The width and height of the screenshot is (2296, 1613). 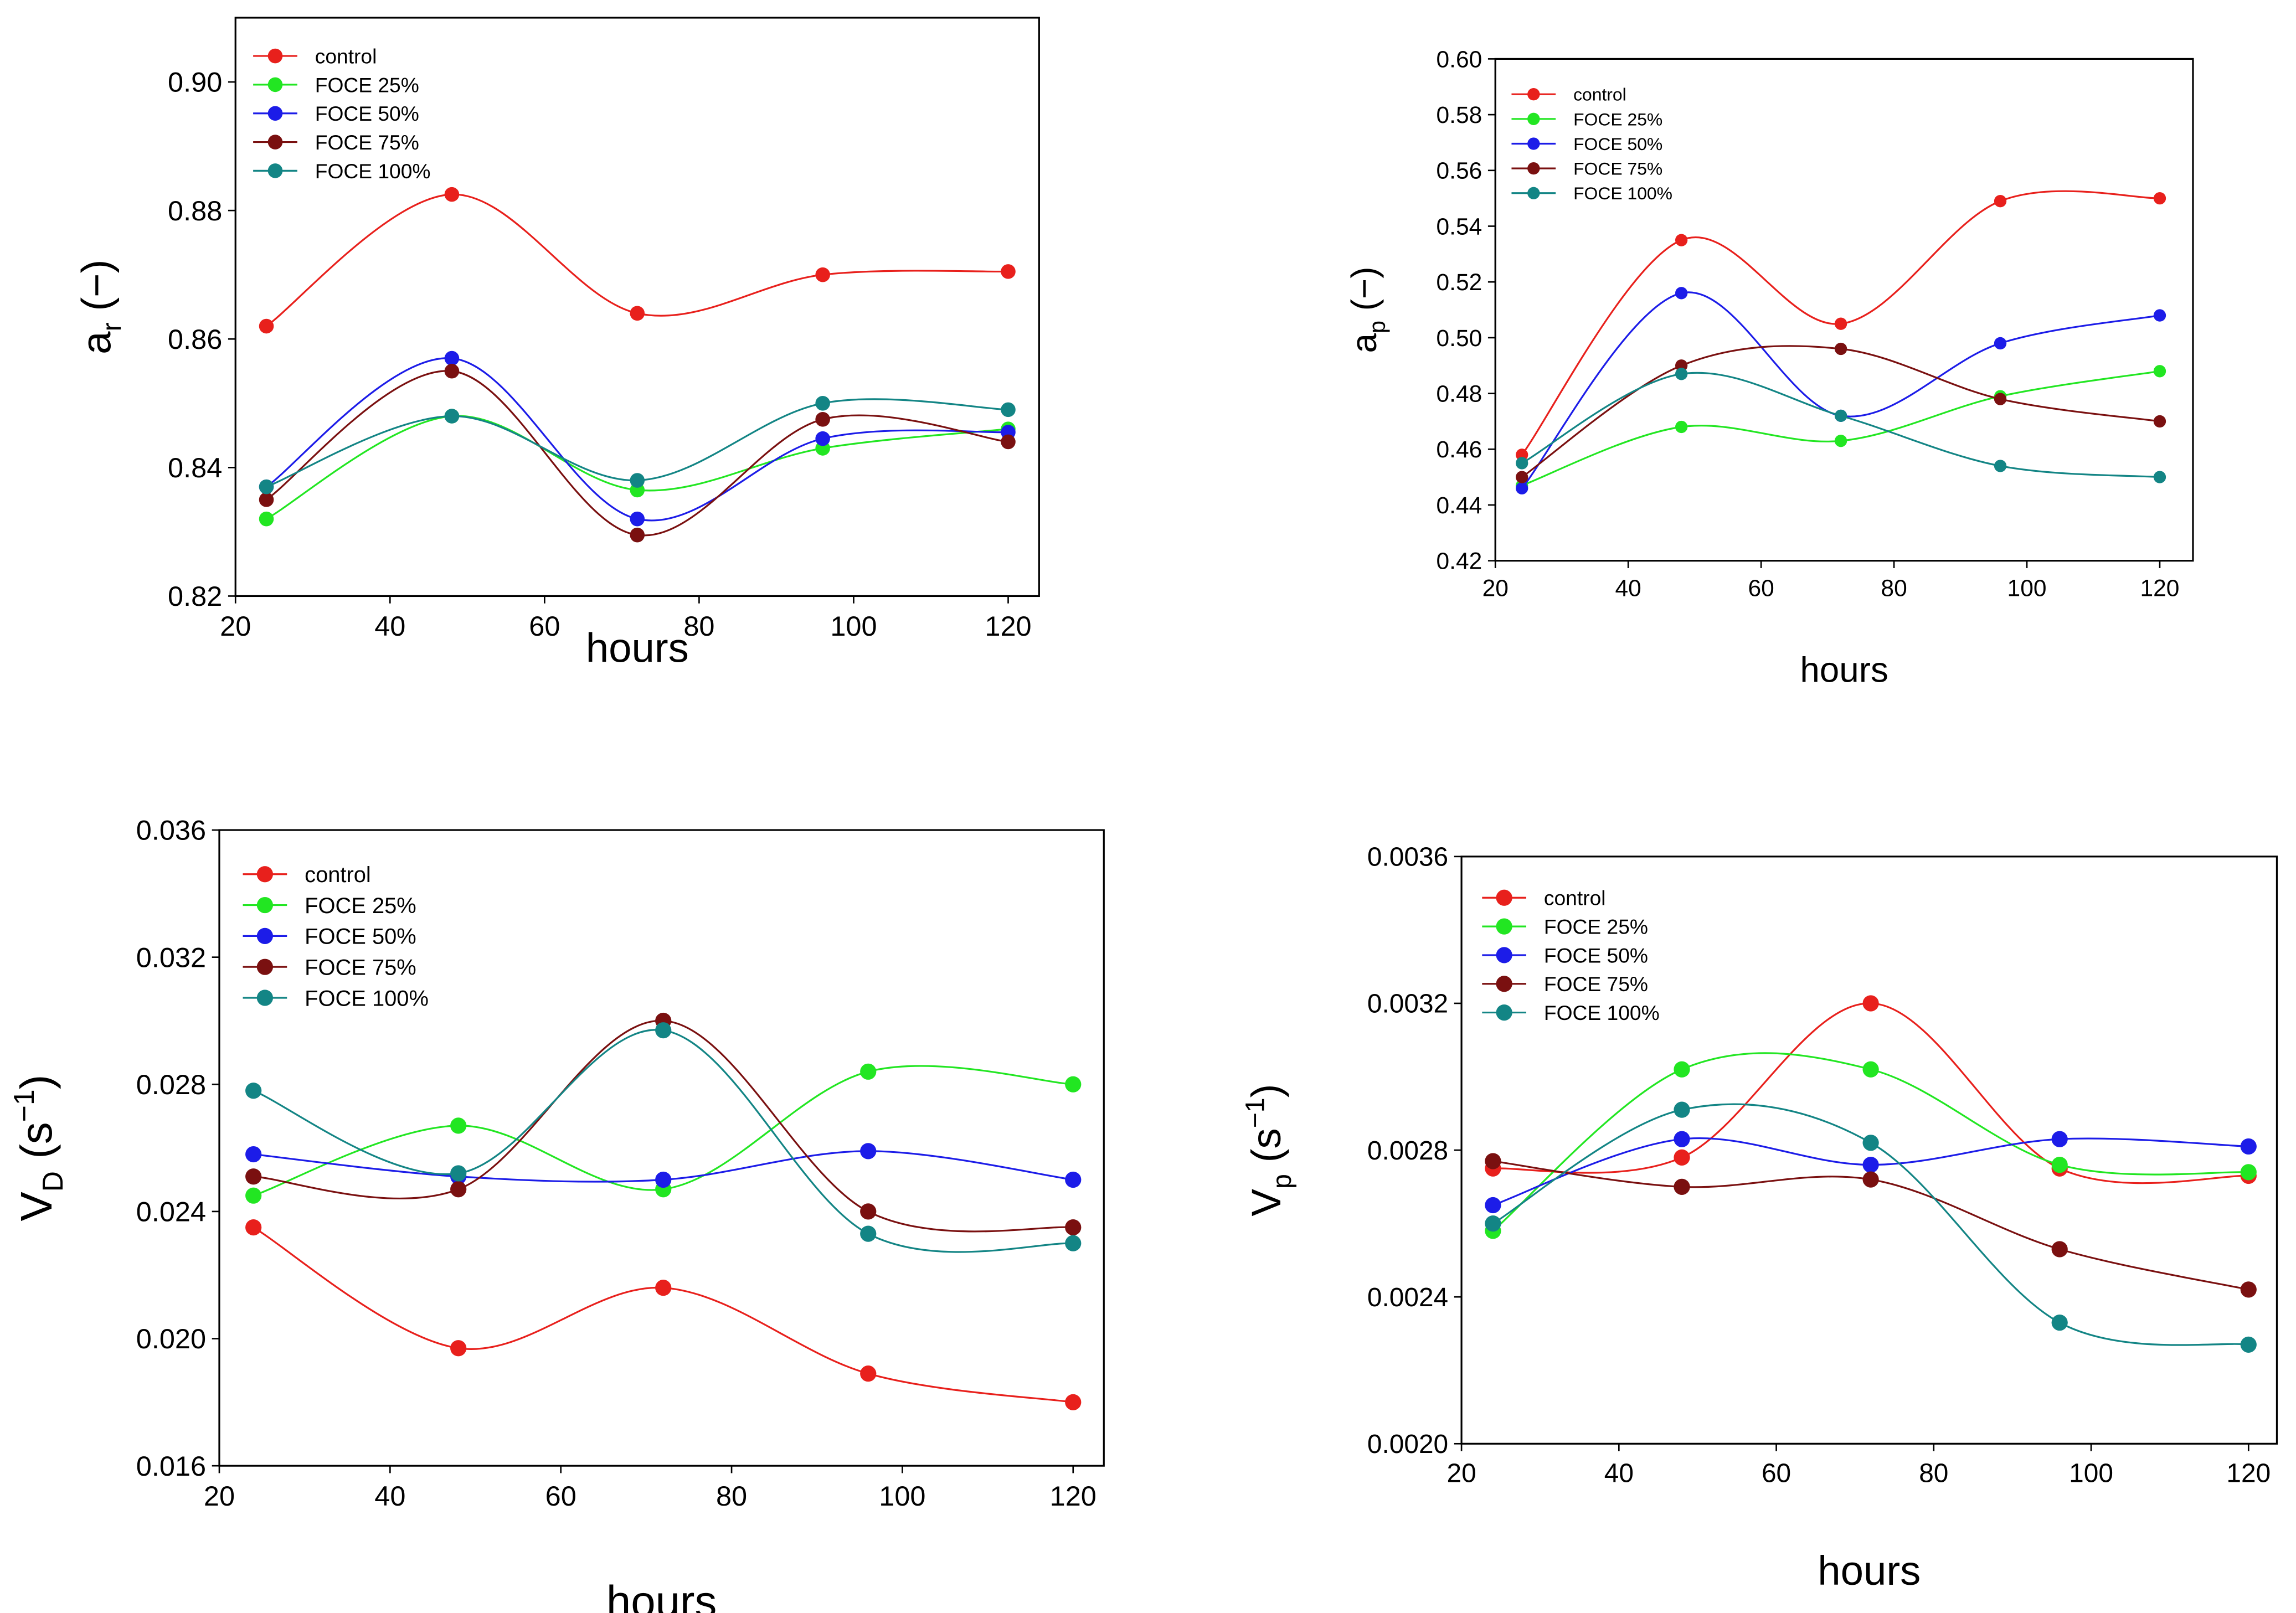 What do you see at coordinates (96, 291) in the screenshot?
I see `y-axis-title-unit: (−)` at bounding box center [96, 291].